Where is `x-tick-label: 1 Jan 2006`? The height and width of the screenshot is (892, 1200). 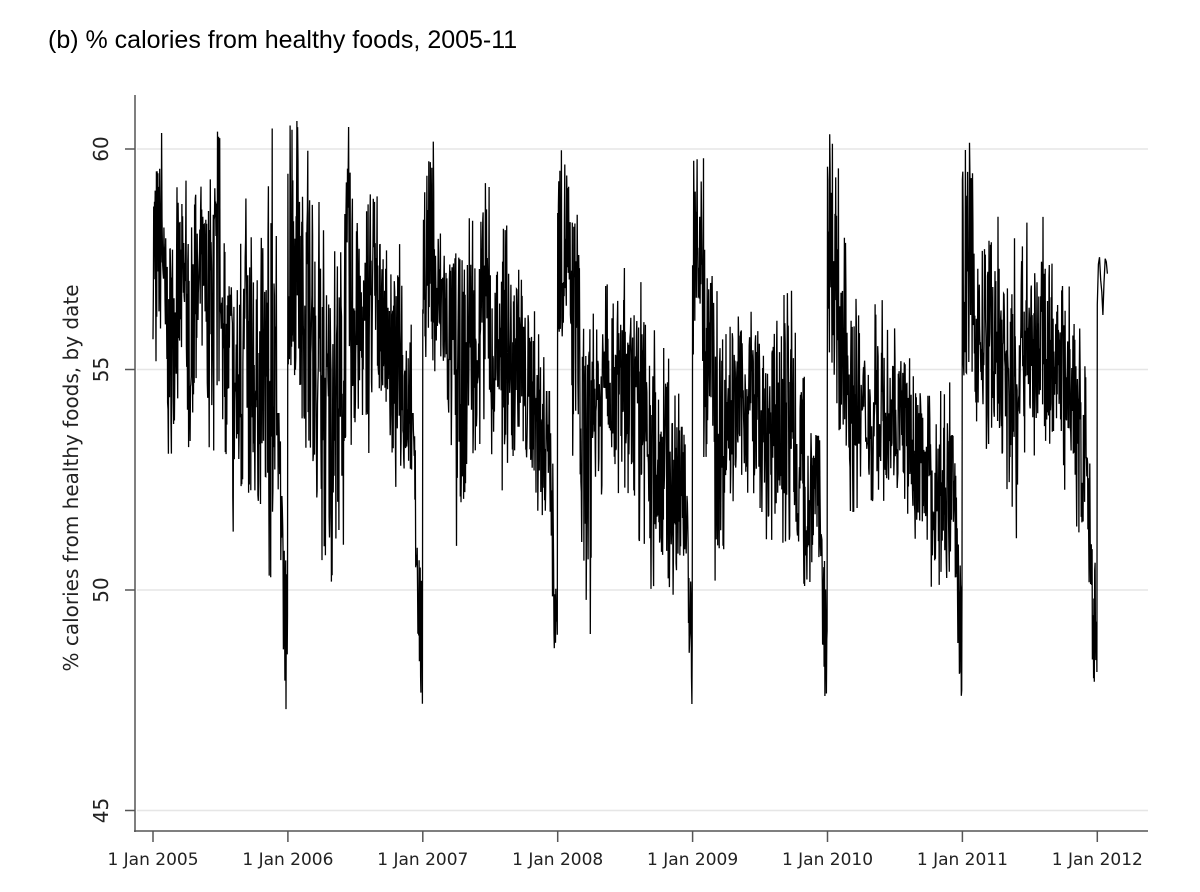
x-tick-label: 1 Jan 2006 is located at coordinates (287, 860).